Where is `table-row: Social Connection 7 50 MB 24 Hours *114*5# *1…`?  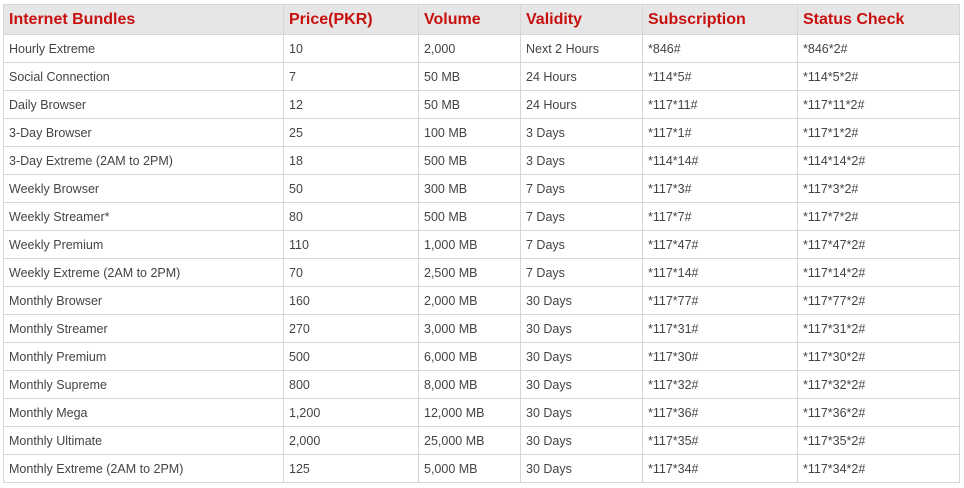
table-row: Social Connection 7 50 MB 24 Hours *114*5# *1… is located at coordinates (481, 76).